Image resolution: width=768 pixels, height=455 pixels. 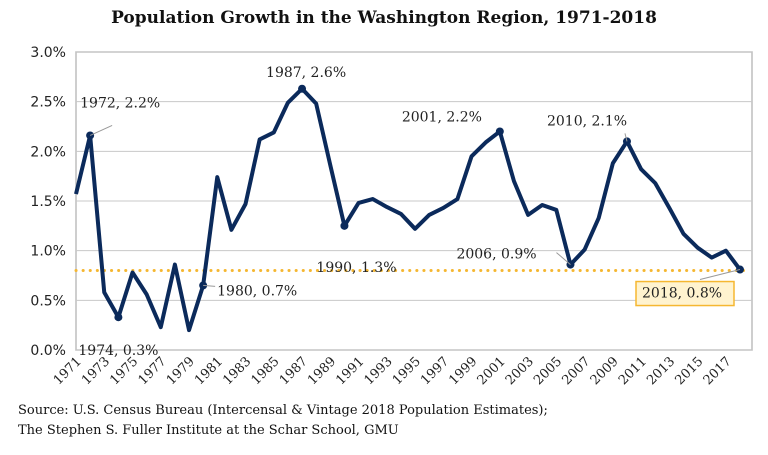 I want to click on y-tick-label: 2.0%, so click(x=48, y=152).